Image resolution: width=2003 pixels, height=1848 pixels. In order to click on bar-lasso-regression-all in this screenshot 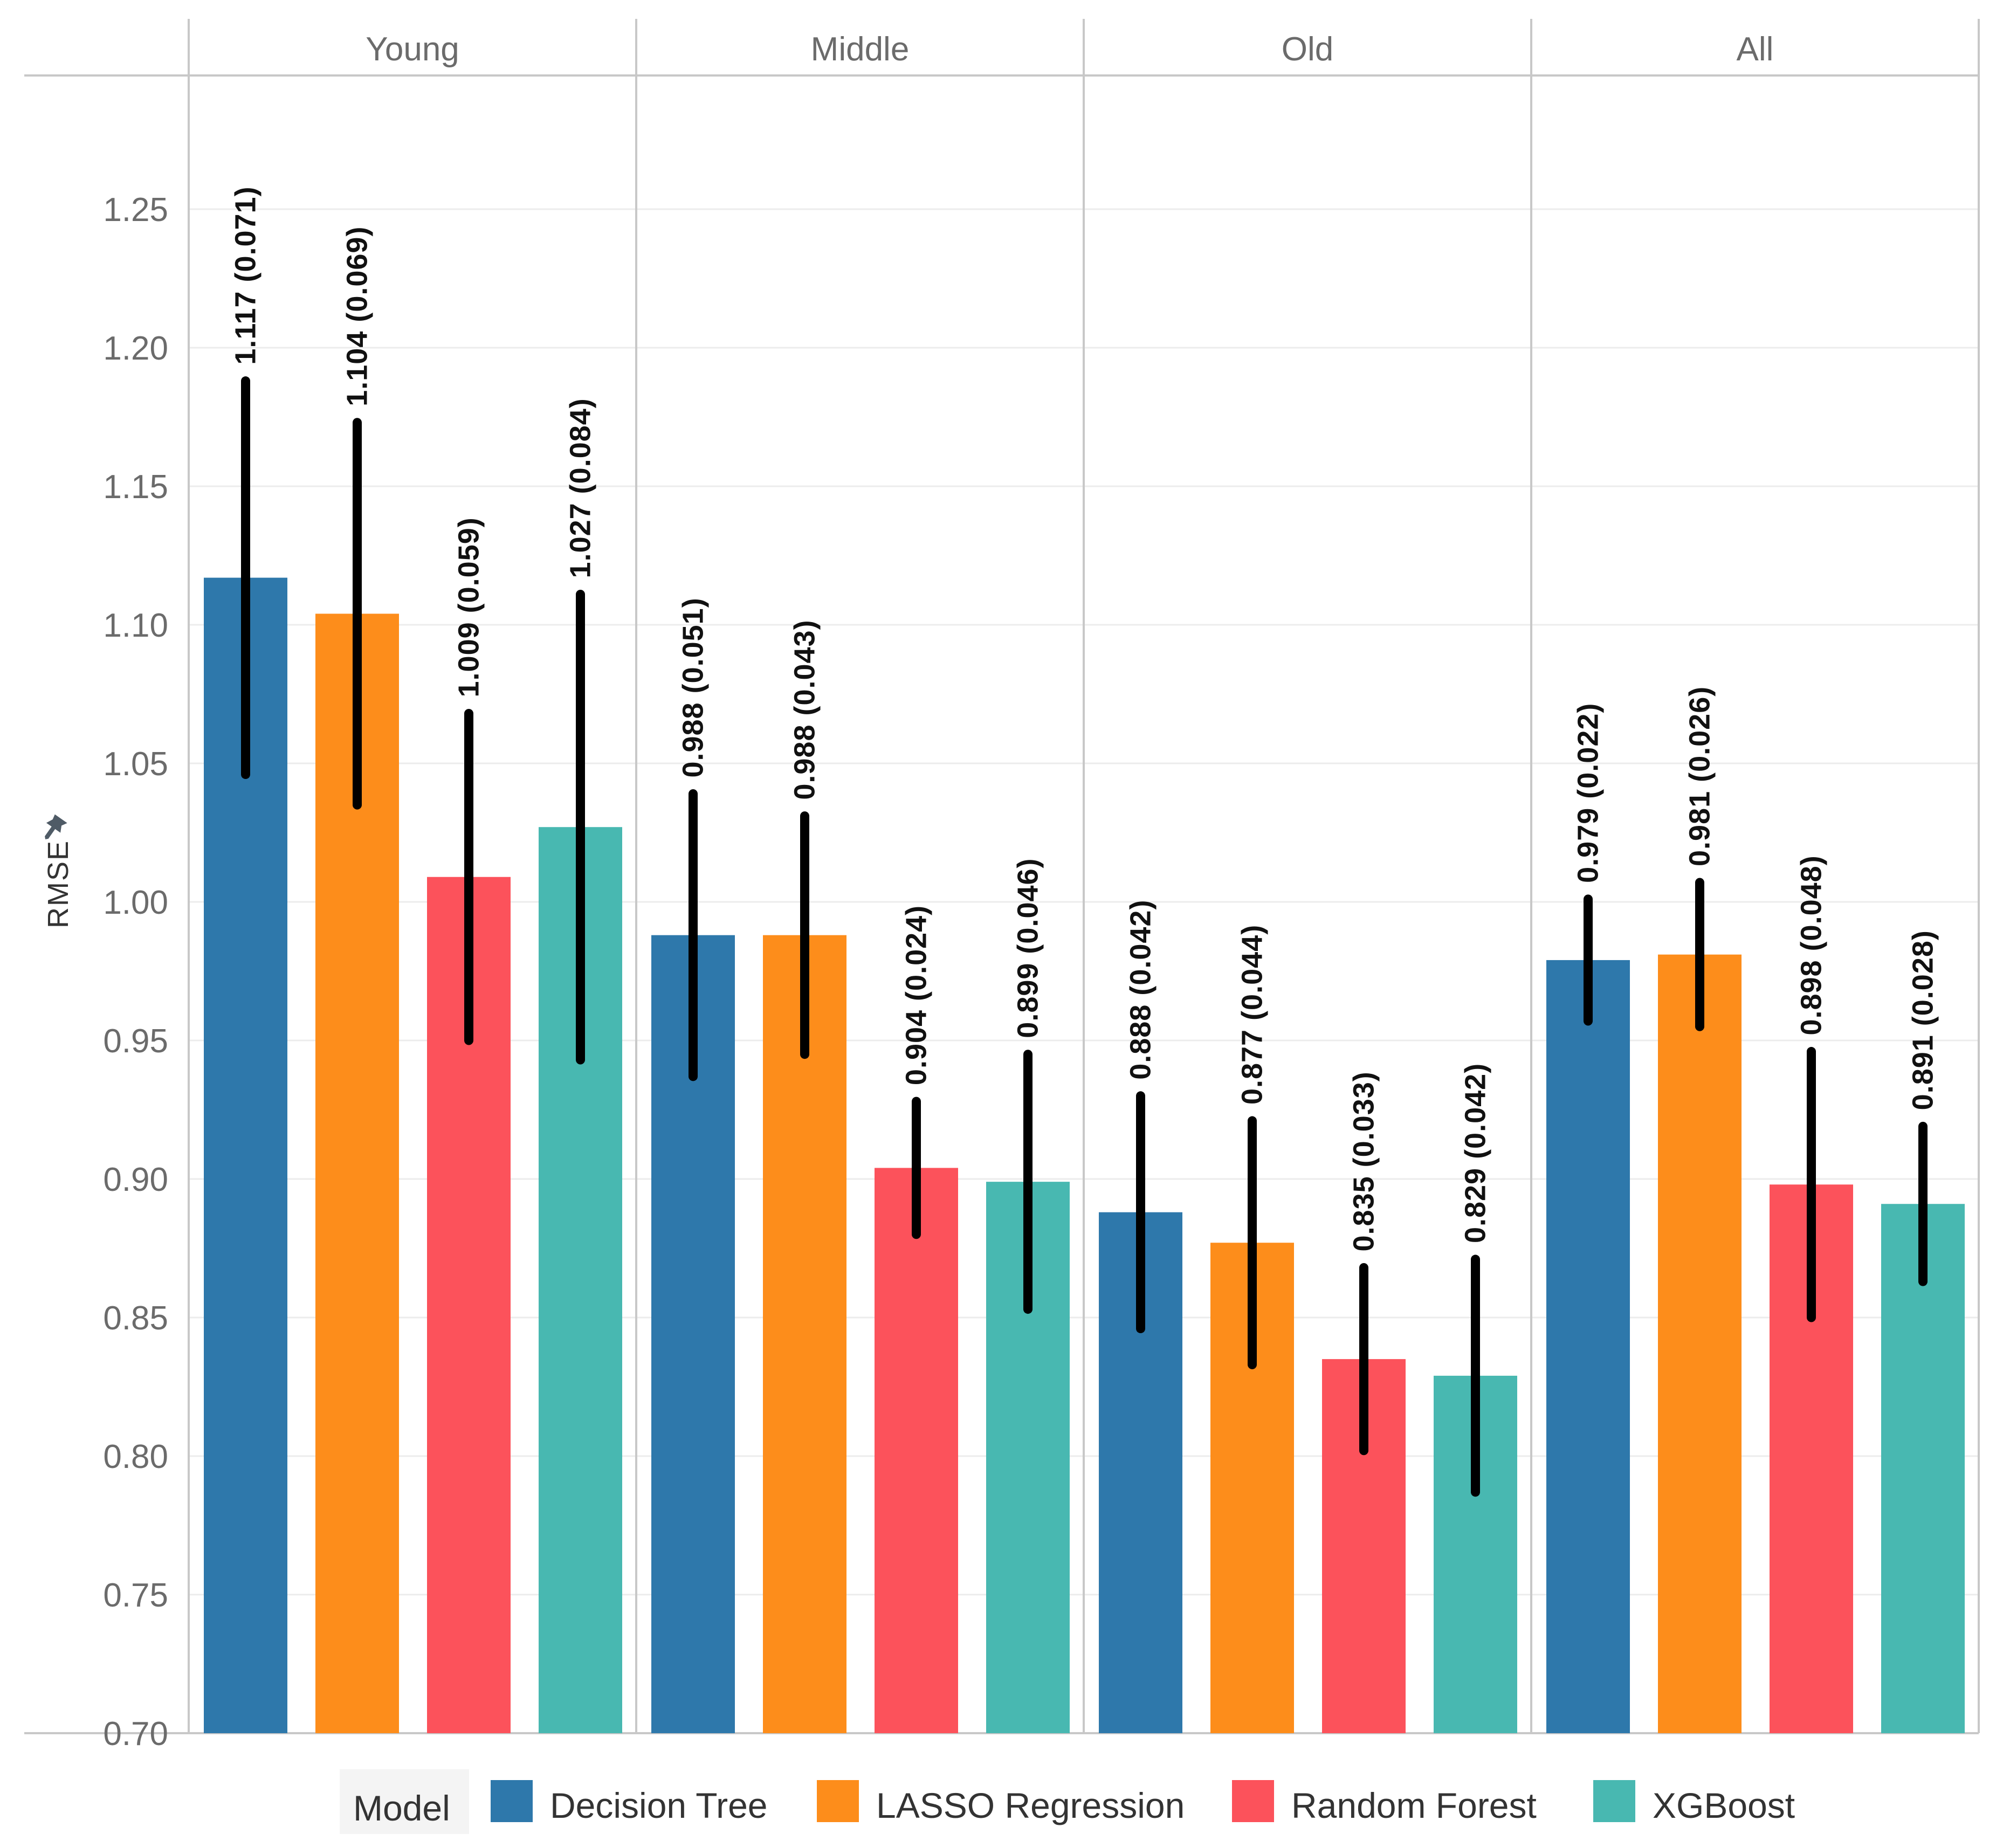, I will do `click(1700, 1343)`.